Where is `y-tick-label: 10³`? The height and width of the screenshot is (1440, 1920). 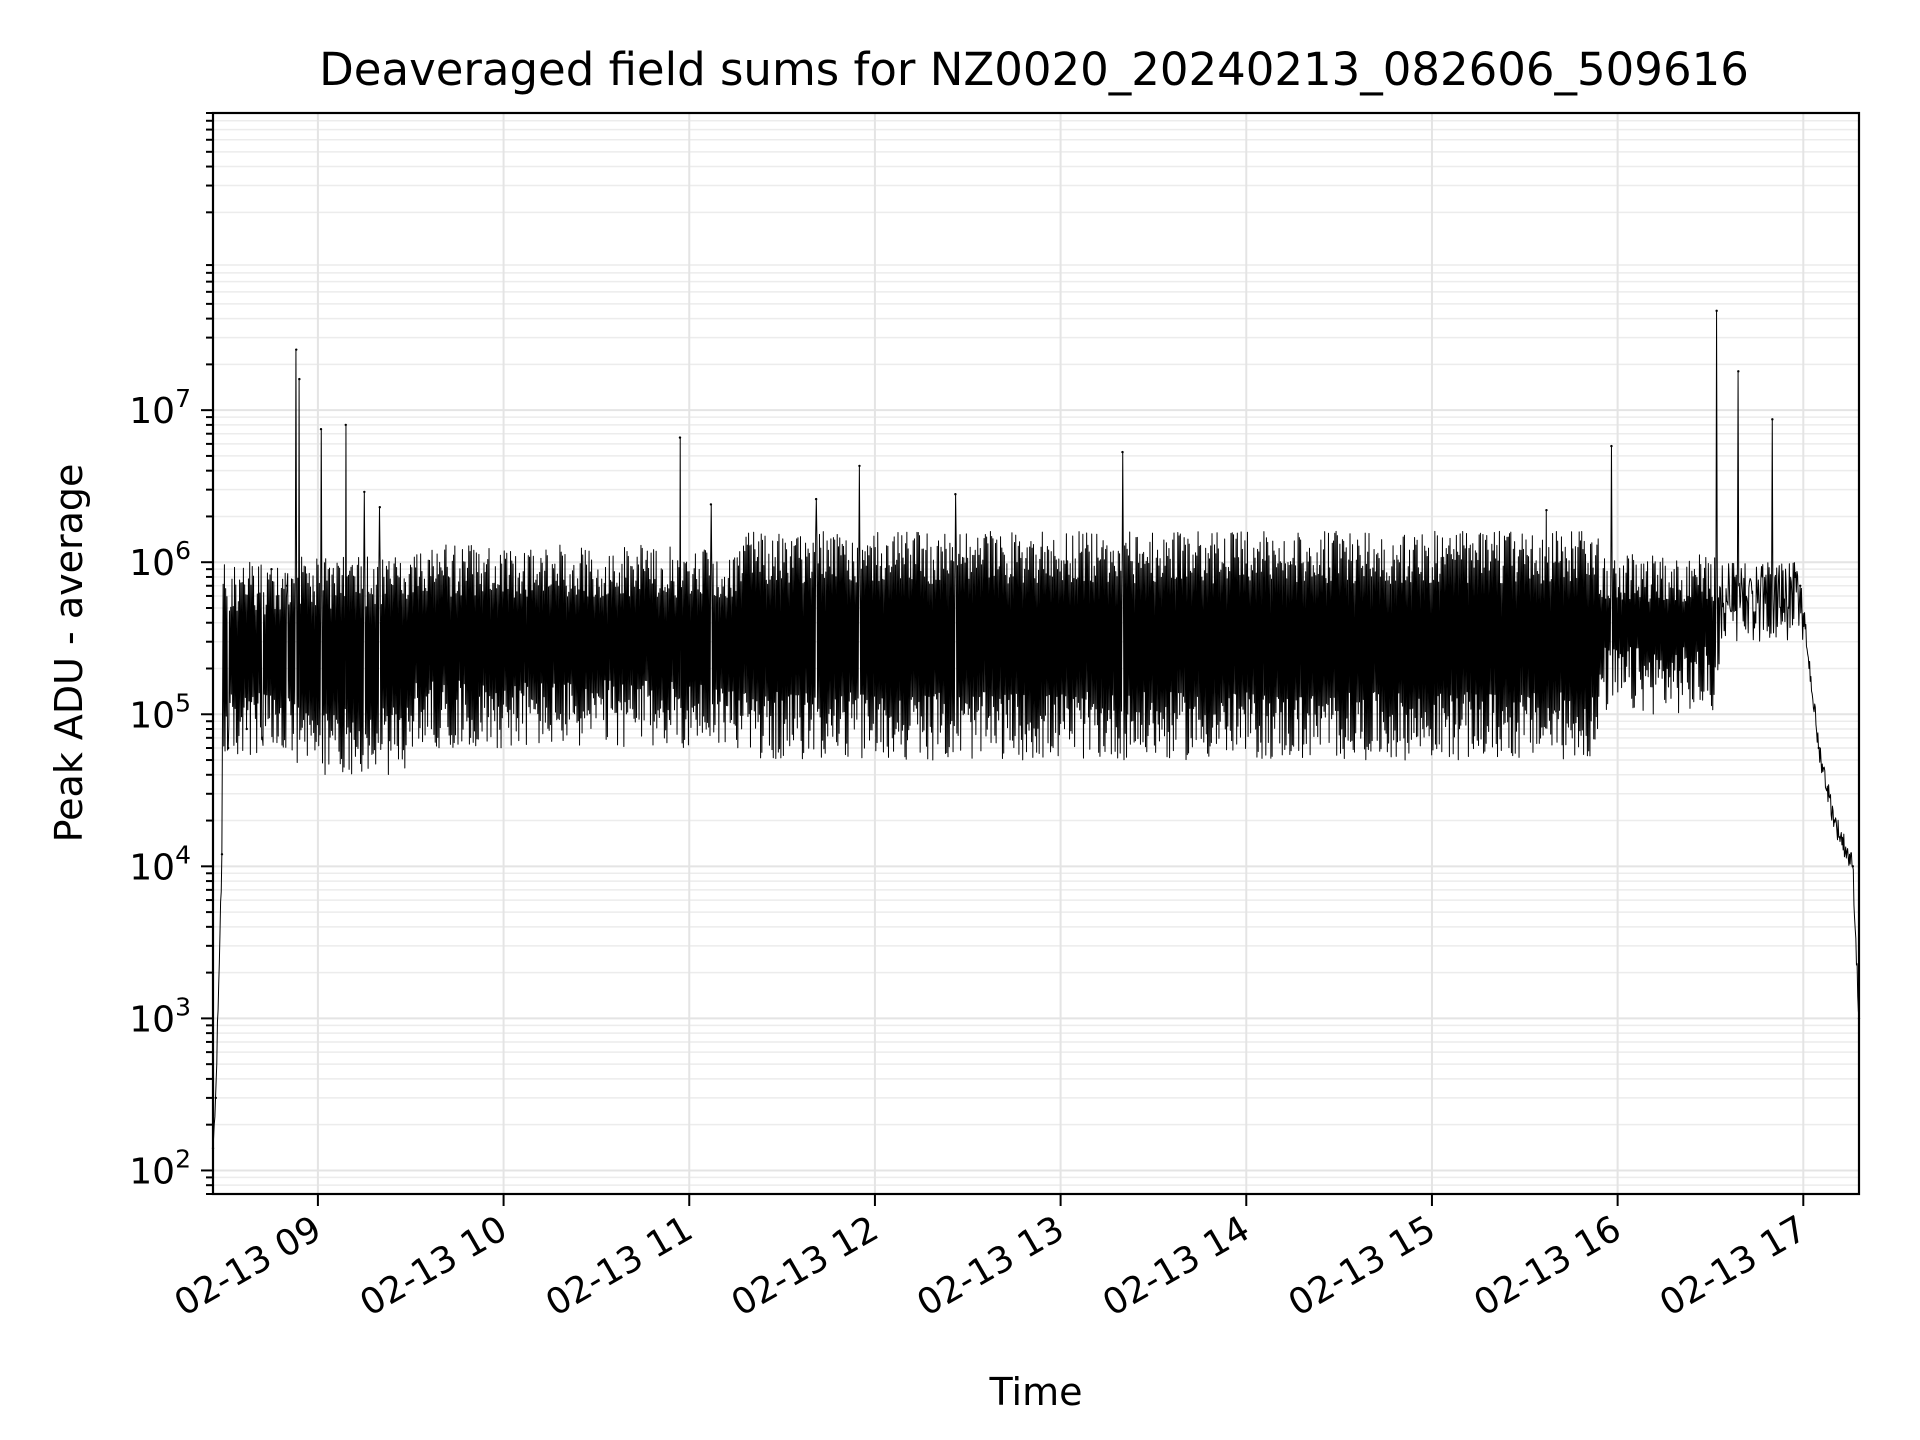
y-tick-label: 10³ is located at coordinates (160, 1016).